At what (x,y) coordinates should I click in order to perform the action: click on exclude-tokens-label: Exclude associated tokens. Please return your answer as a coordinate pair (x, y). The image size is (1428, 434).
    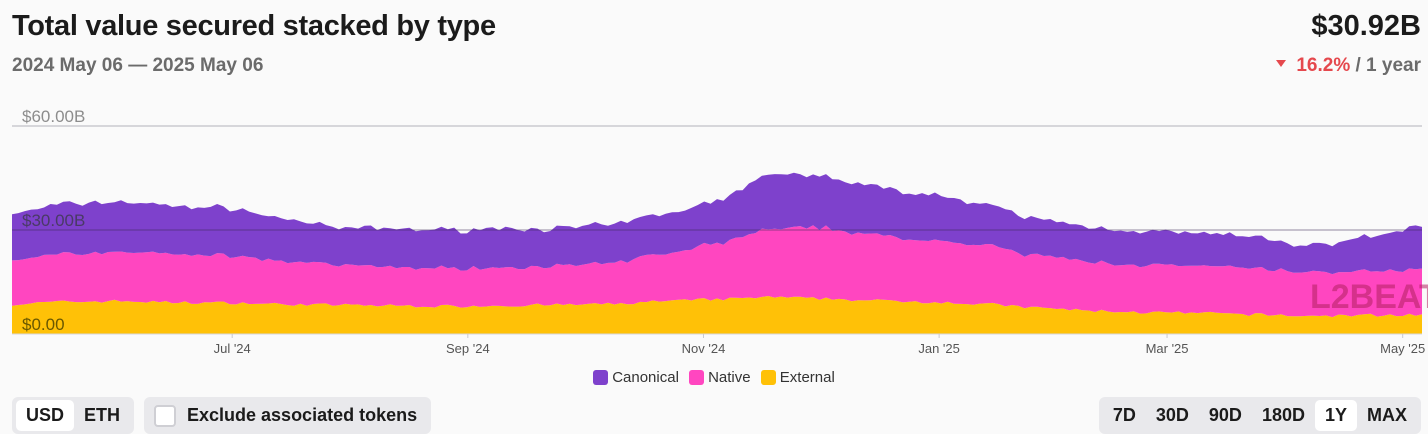
    Looking at the image, I should click on (302, 415).